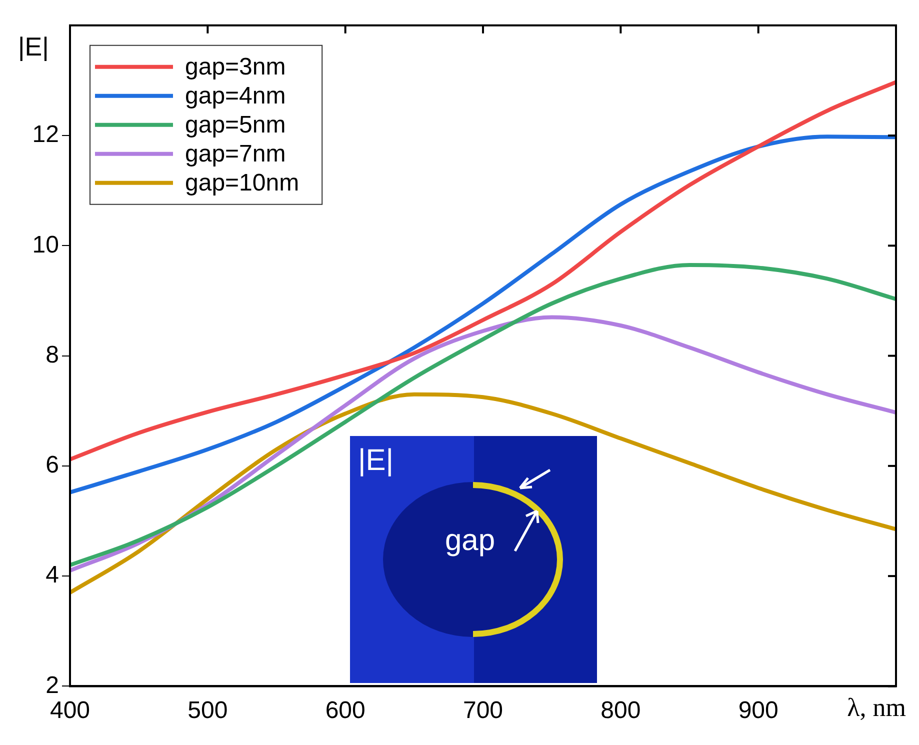  Describe the element at coordinates (470, 541) in the screenshot. I see `annotation: gap` at that location.